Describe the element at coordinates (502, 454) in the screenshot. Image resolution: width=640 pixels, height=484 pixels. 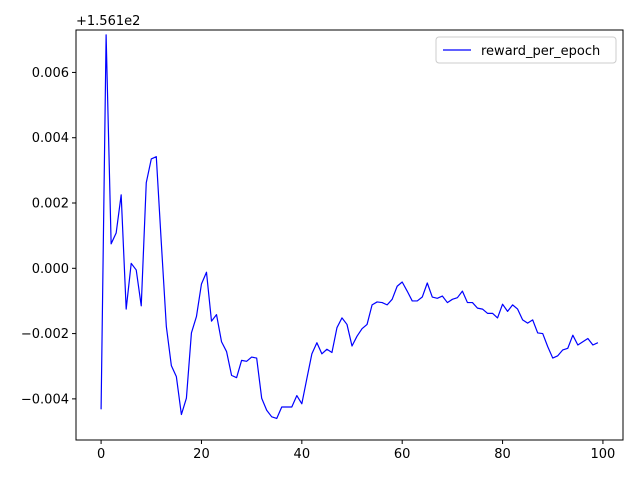
I see `x-tick-label: 80` at that location.